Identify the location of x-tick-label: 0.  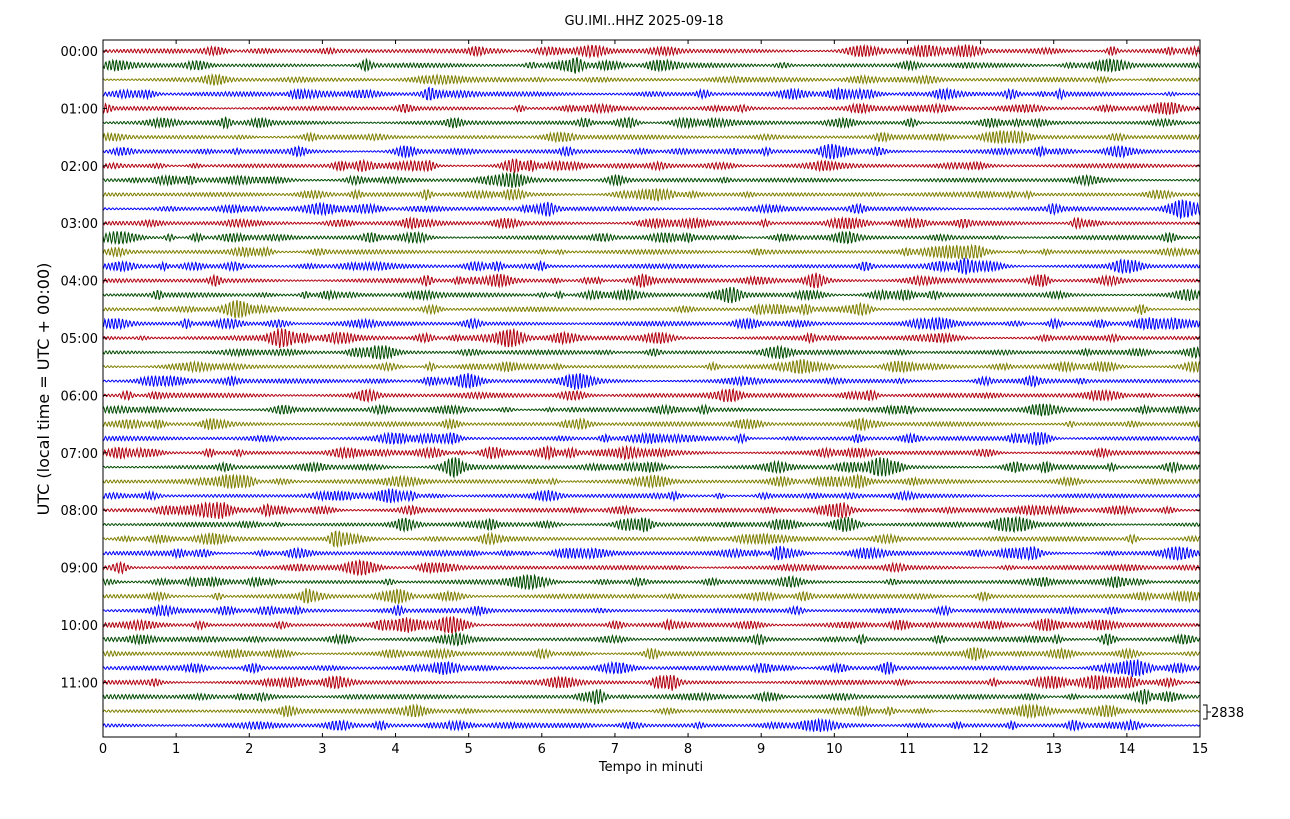
(103, 749).